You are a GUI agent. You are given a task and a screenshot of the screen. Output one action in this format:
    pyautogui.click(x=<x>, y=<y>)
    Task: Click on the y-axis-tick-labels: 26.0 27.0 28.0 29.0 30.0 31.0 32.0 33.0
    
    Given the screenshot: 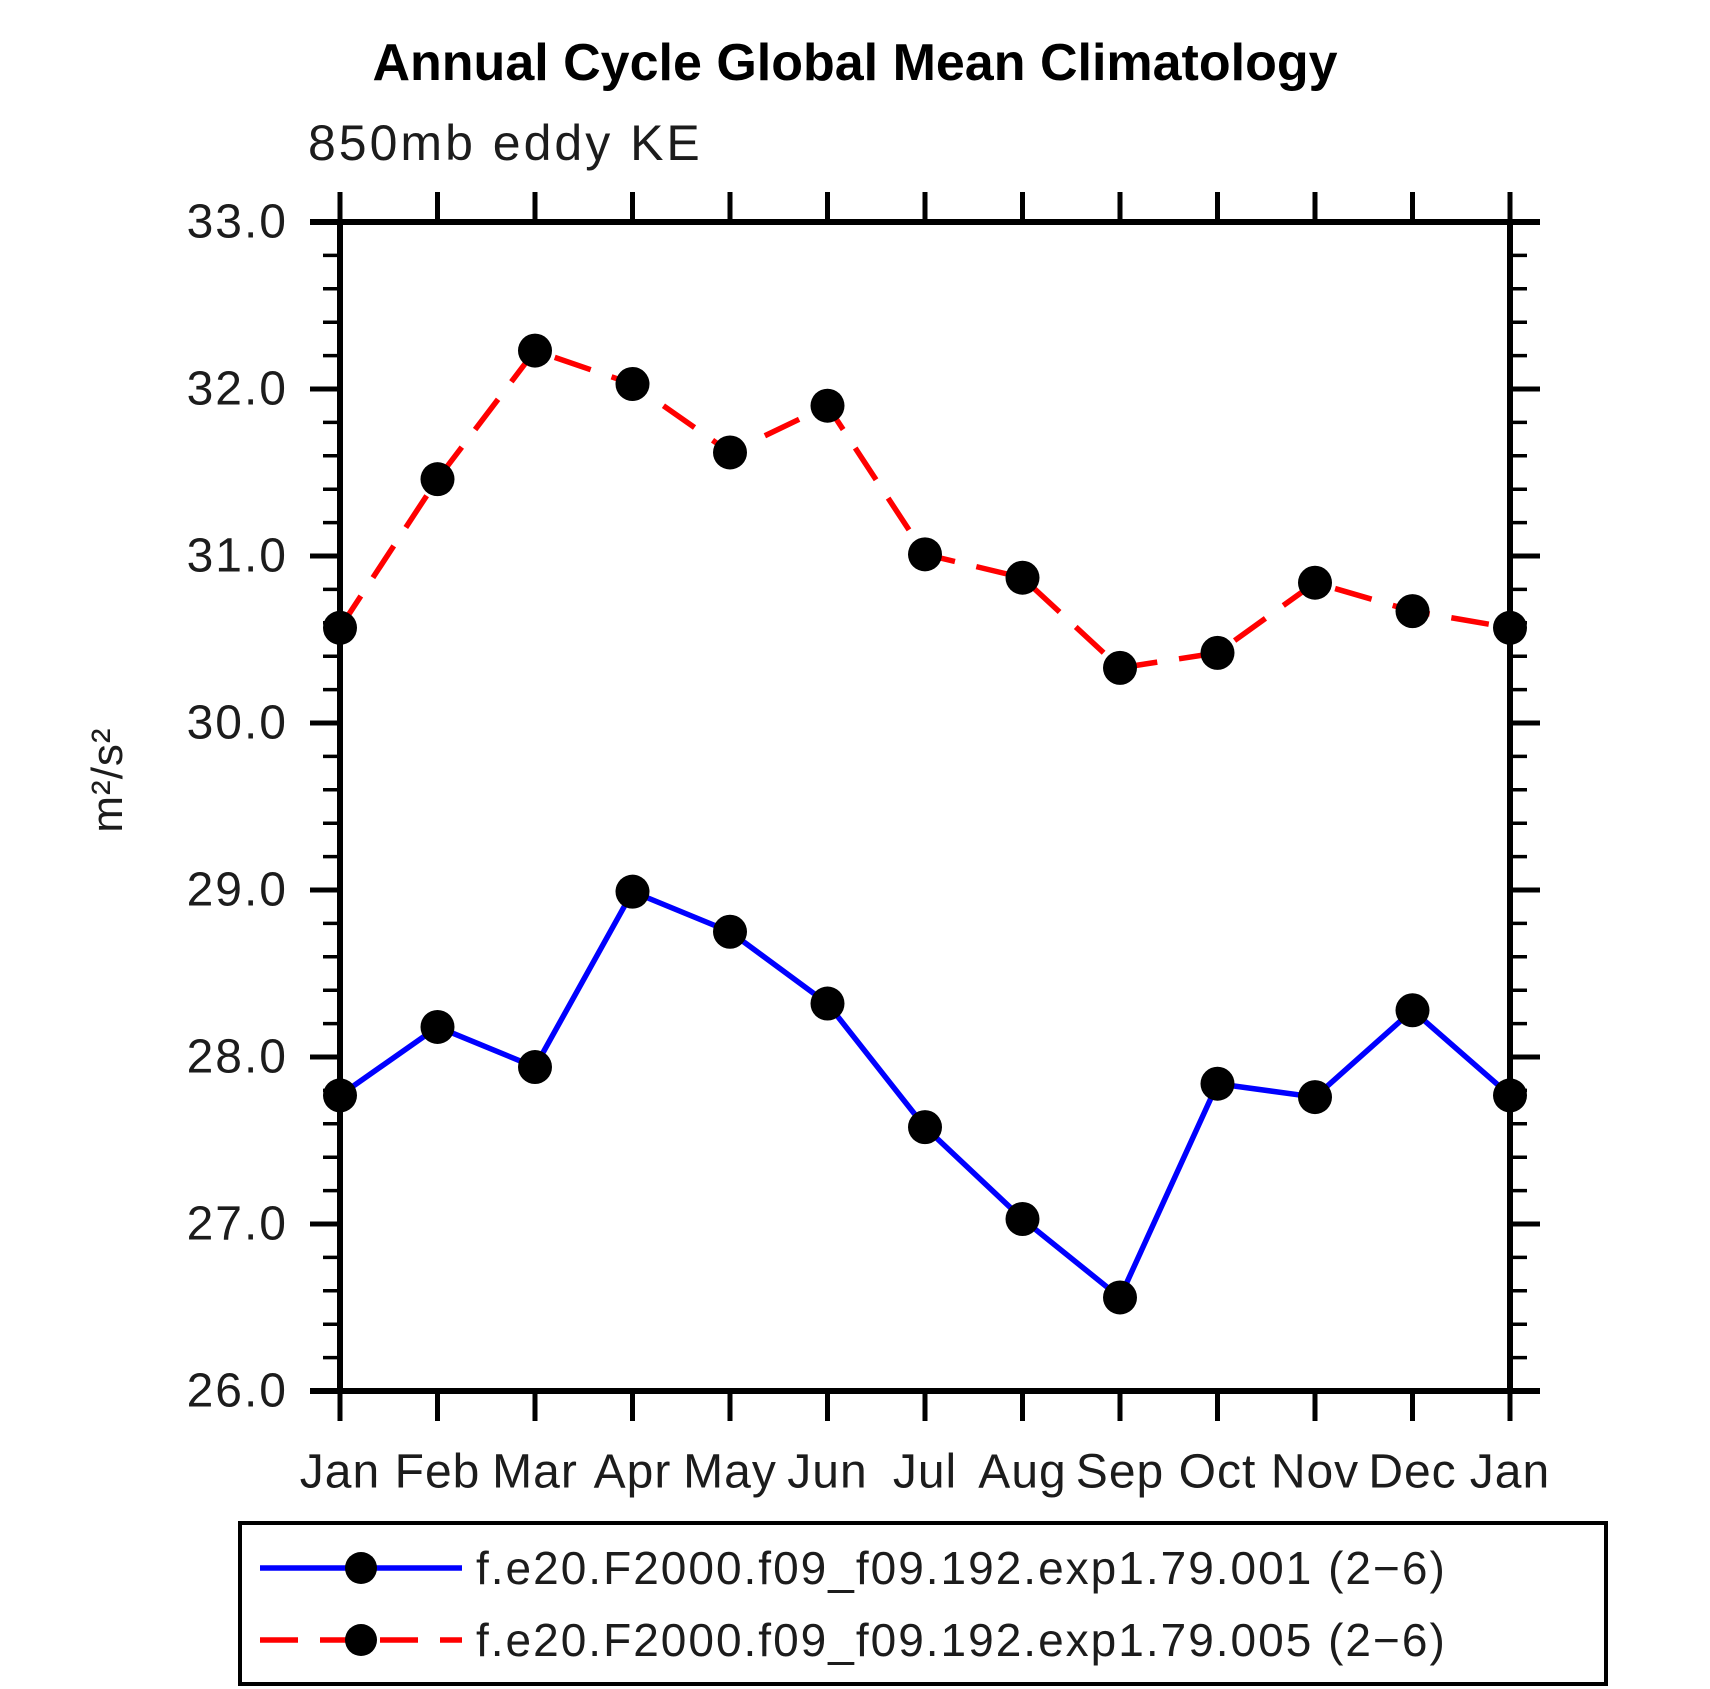 What is the action you would take?
    pyautogui.click(x=237, y=807)
    